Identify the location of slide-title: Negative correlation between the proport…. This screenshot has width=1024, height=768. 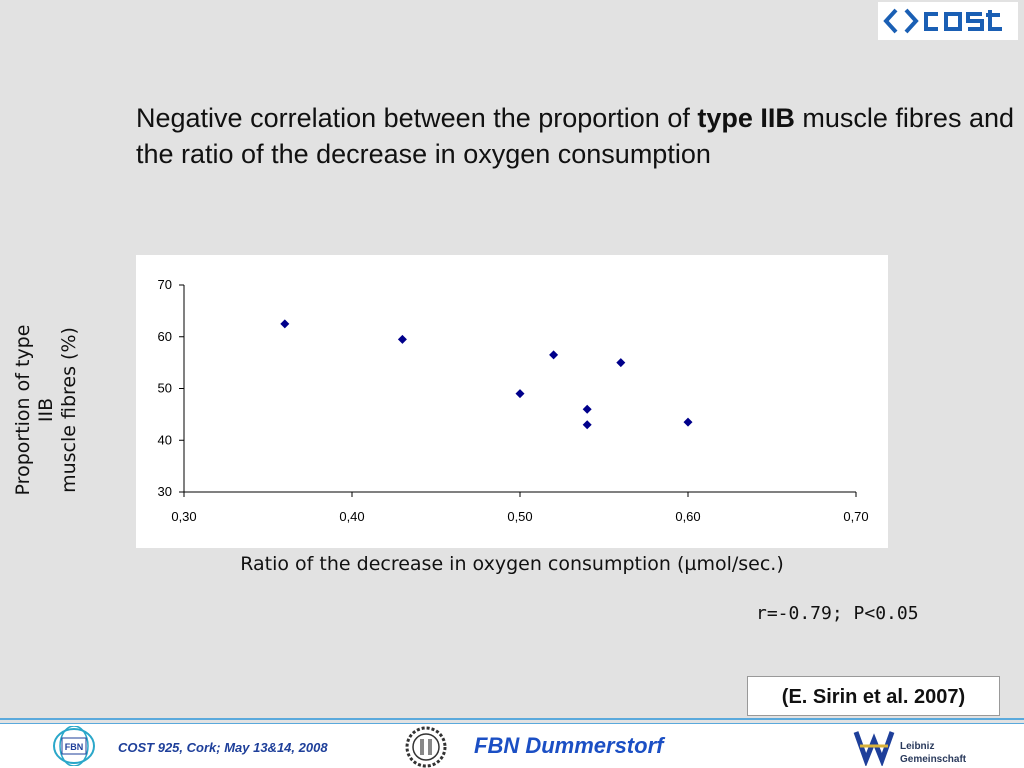
(576, 136).